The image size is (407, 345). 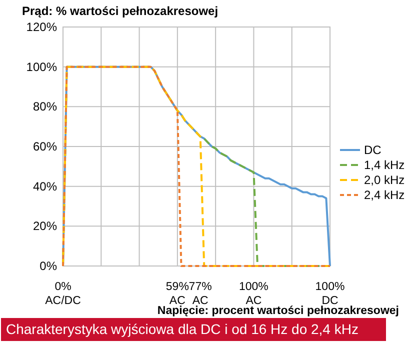 I want to click on x-tick-label: 0% AC/DC, so click(x=63, y=294).